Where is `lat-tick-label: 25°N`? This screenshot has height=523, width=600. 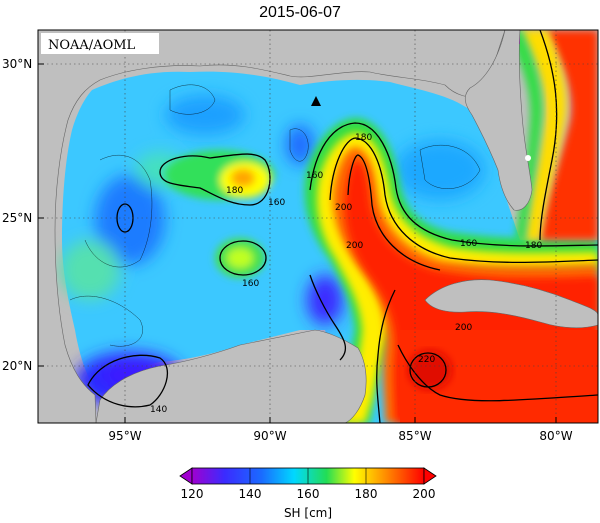 lat-tick-label: 25°N is located at coordinates (17, 218).